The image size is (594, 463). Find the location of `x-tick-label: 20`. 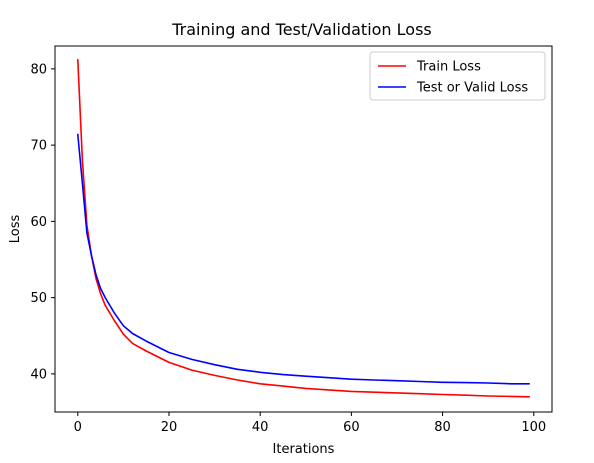

x-tick-label: 20 is located at coordinates (169, 427).